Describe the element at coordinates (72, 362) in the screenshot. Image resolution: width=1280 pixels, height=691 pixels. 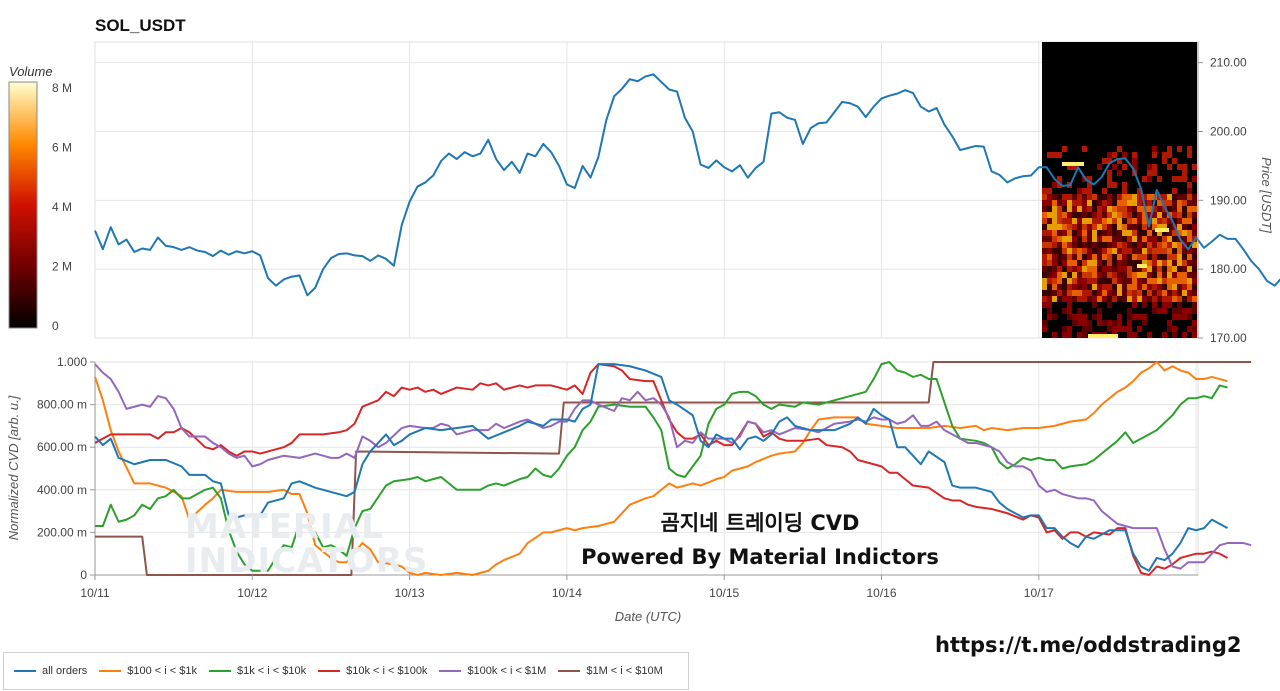
I see `cvd-y-tick-label: 1.000` at that location.